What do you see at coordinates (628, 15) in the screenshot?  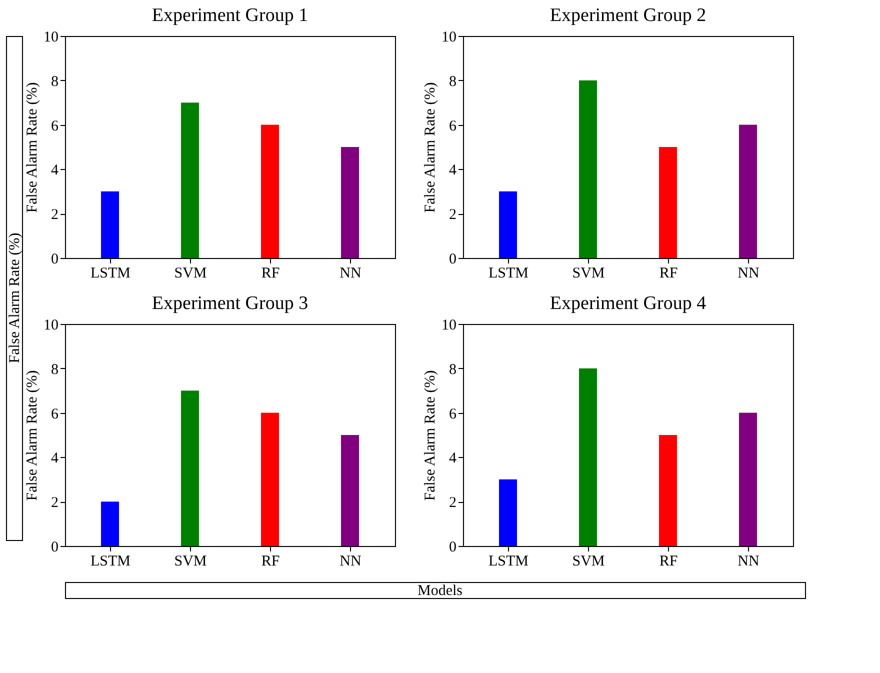 I see `chart-title: Experiment Group 2` at bounding box center [628, 15].